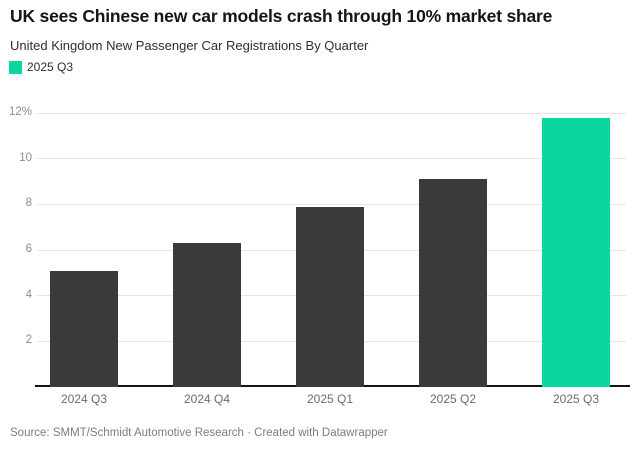  What do you see at coordinates (15, 67) in the screenshot?
I see `legend-swatch-icon` at bounding box center [15, 67].